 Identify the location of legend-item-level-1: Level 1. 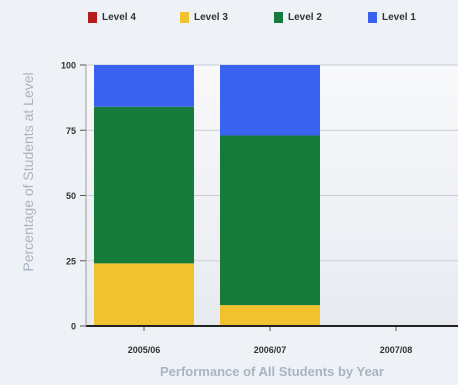
(408, 17).